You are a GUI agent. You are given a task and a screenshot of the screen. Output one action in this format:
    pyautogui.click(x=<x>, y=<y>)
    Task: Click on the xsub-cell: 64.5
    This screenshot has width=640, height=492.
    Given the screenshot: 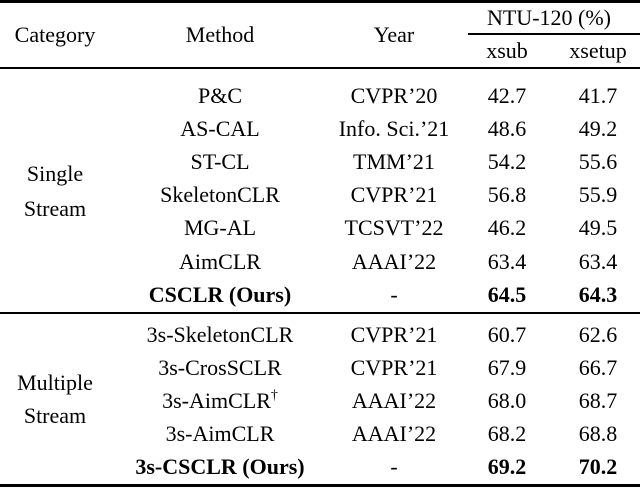 What is the action you would take?
    pyautogui.click(x=507, y=294)
    